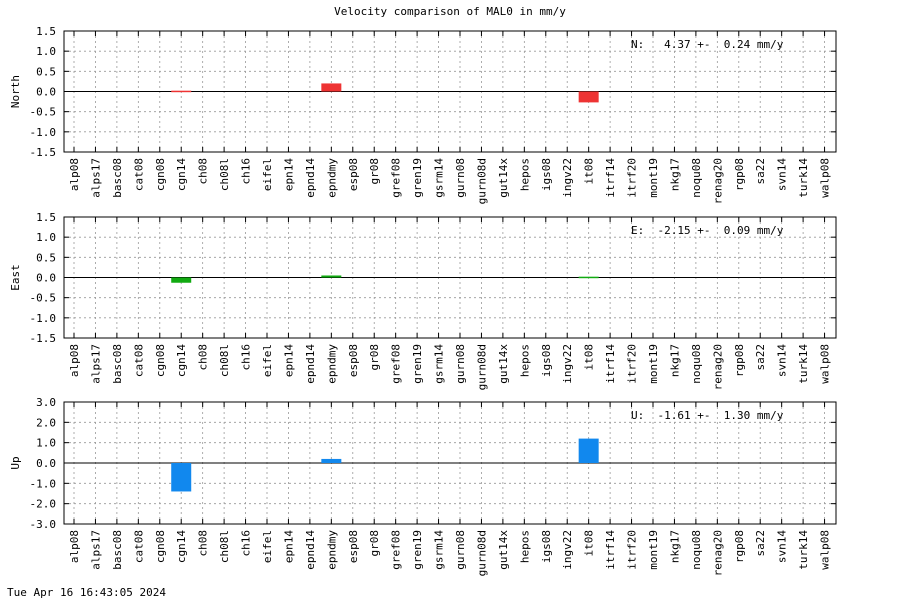 This screenshot has height=600, width=900. What do you see at coordinates (760, 357) in the screenshot?
I see `x-tick-label: sa22` at bounding box center [760, 357].